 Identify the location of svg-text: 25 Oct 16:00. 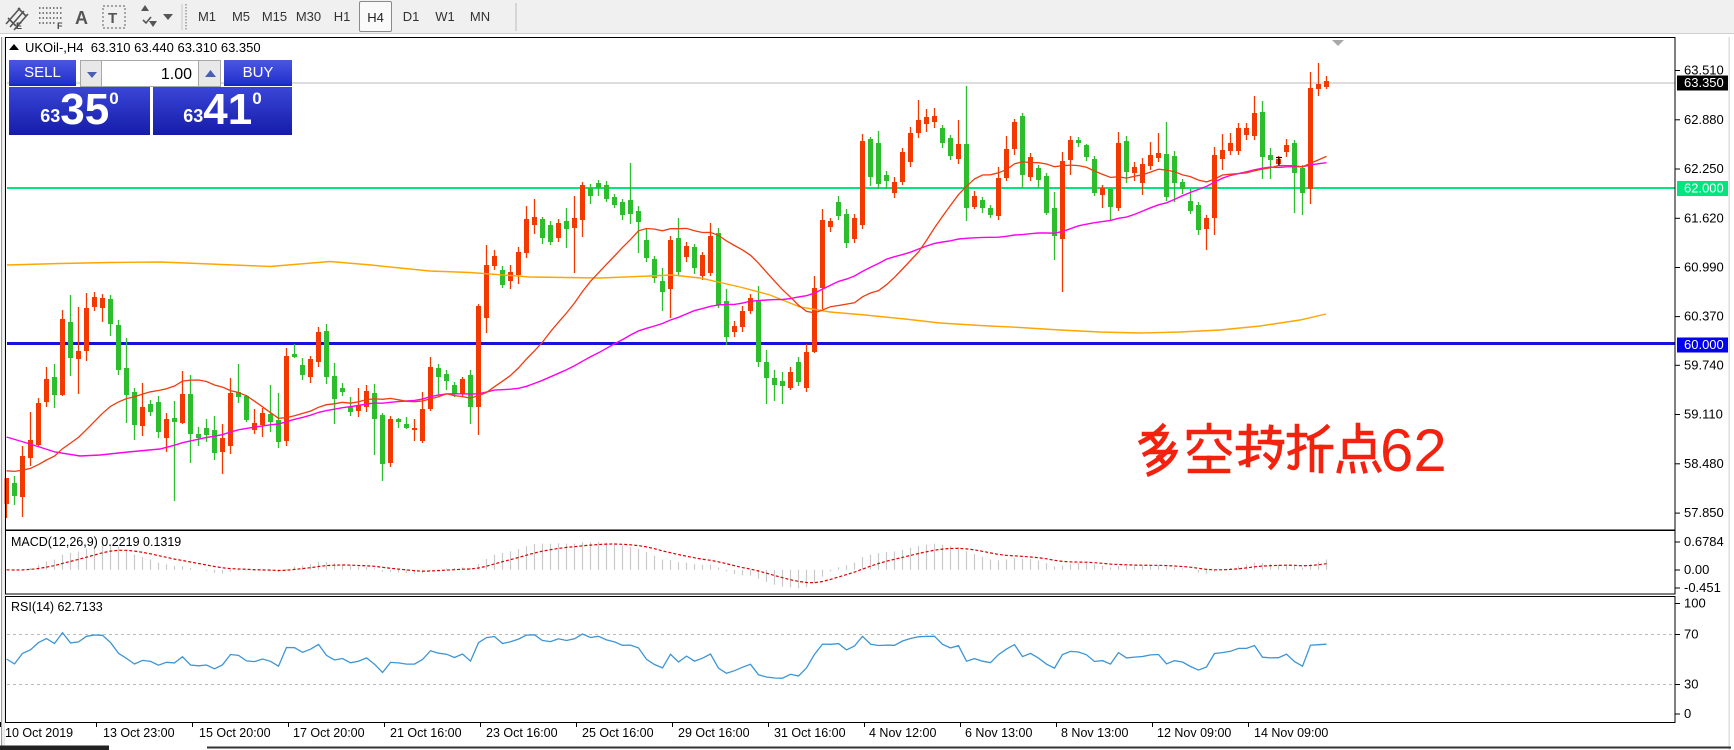
(618, 733).